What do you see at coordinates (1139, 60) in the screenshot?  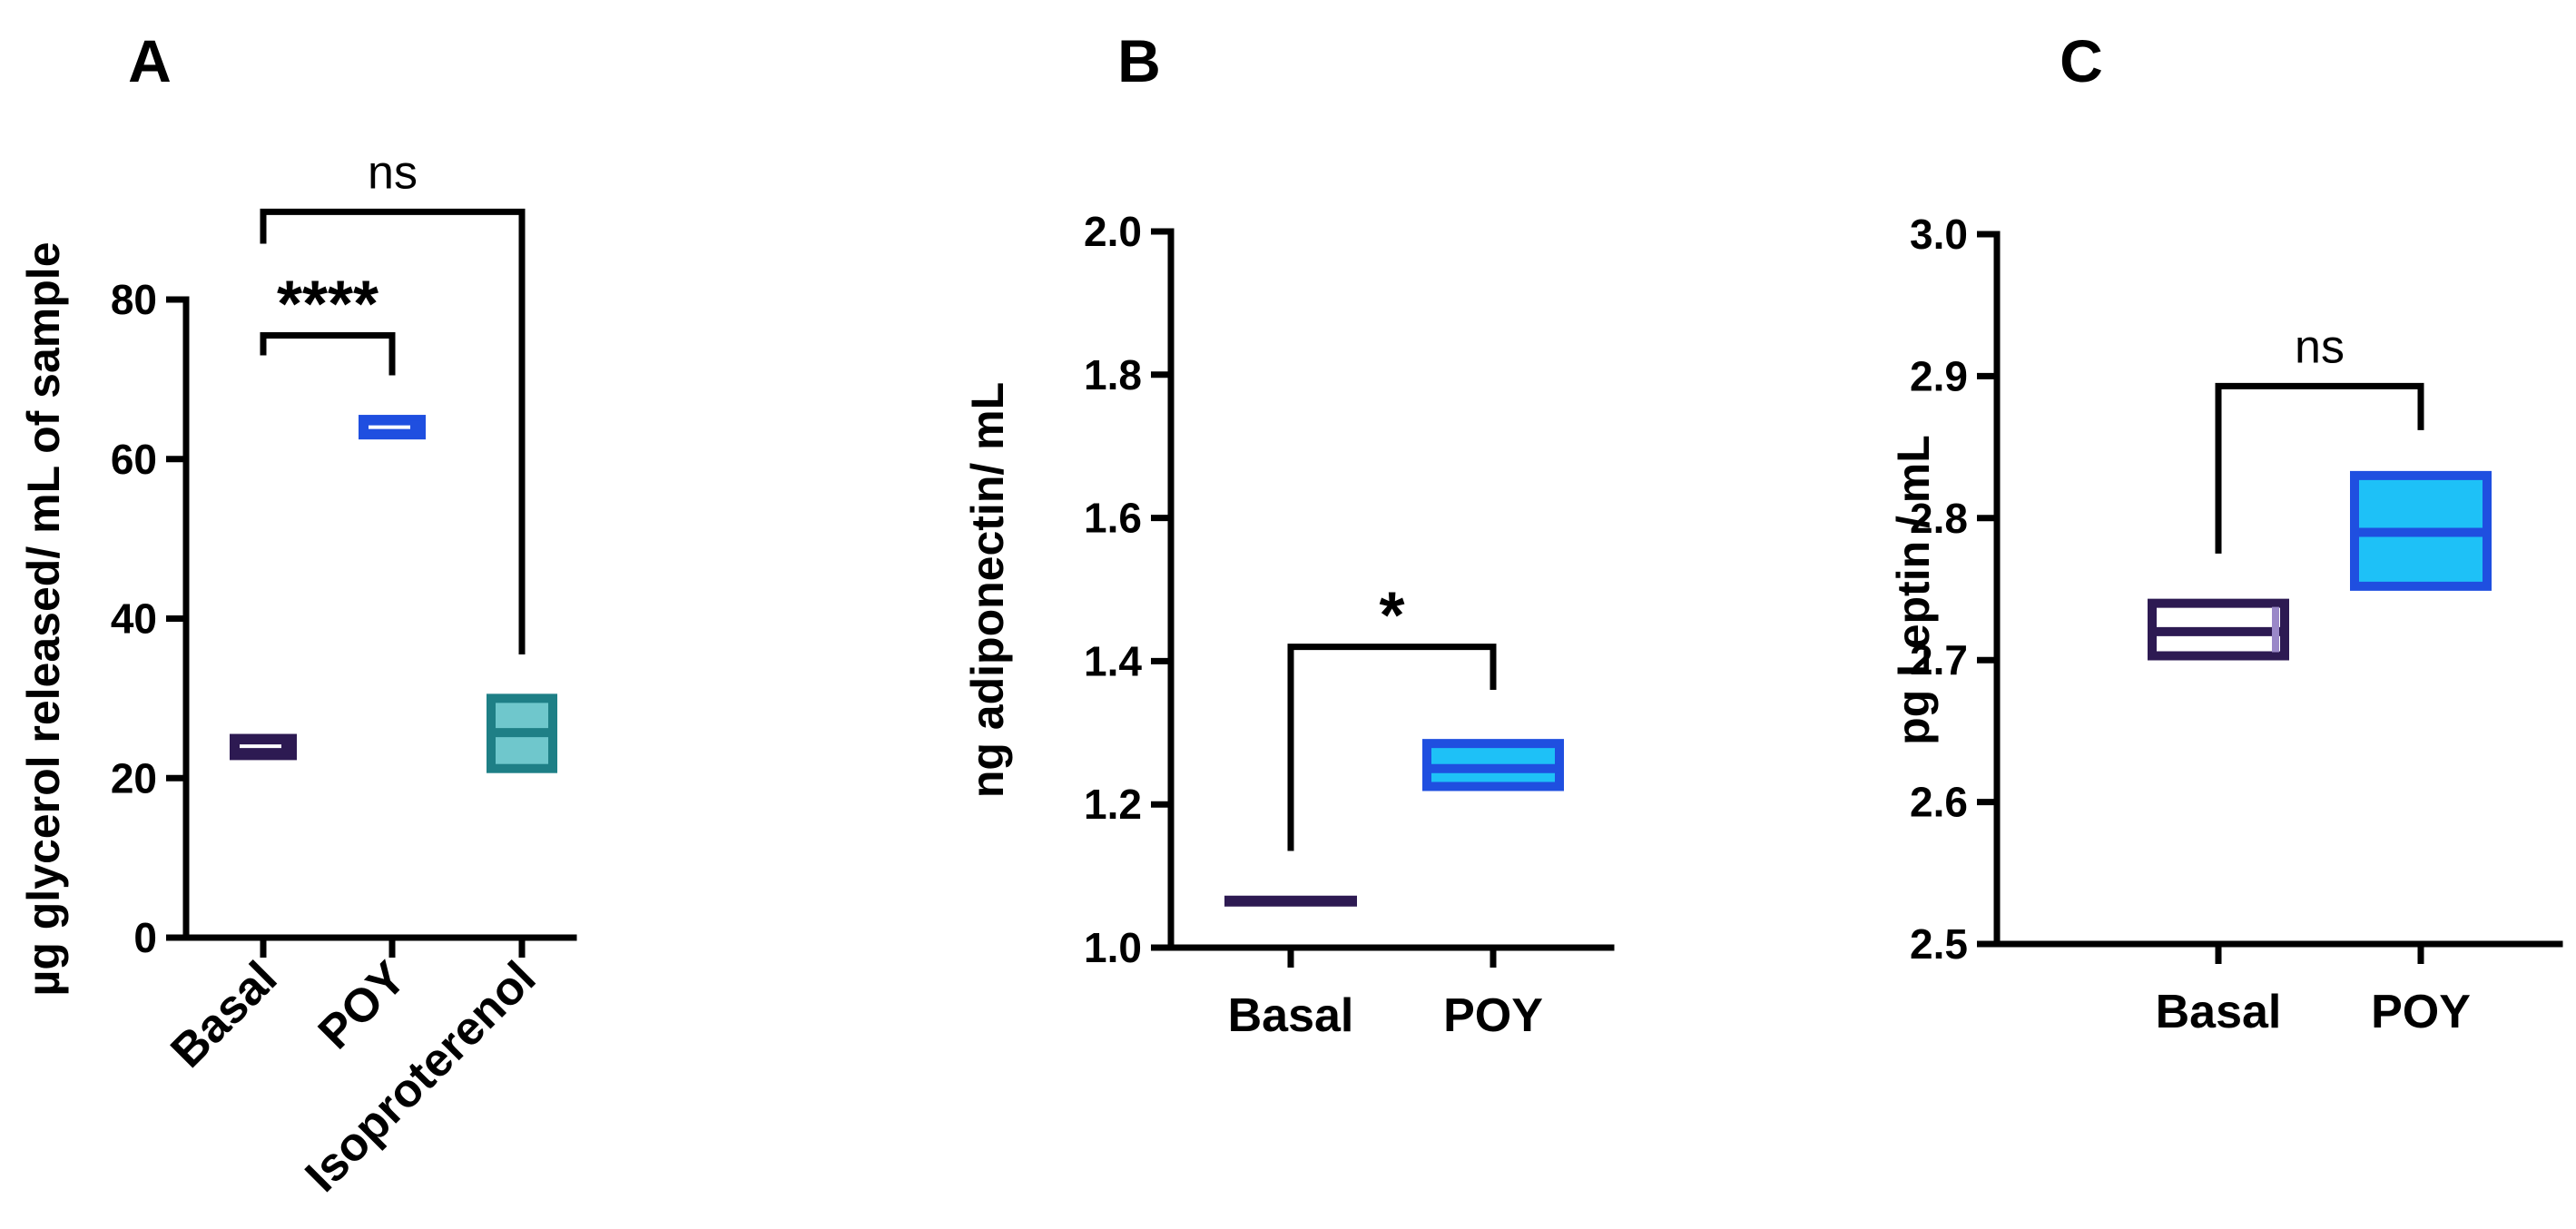 I see `panel-letter: B` at bounding box center [1139, 60].